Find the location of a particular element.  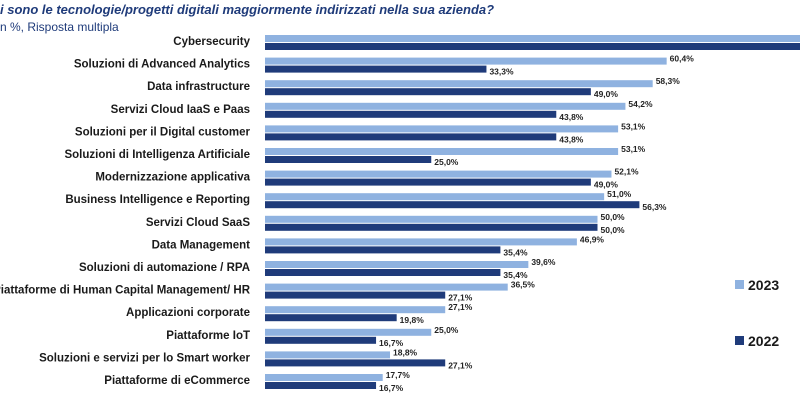

value-label-2023: 60,4% is located at coordinates (682, 59).